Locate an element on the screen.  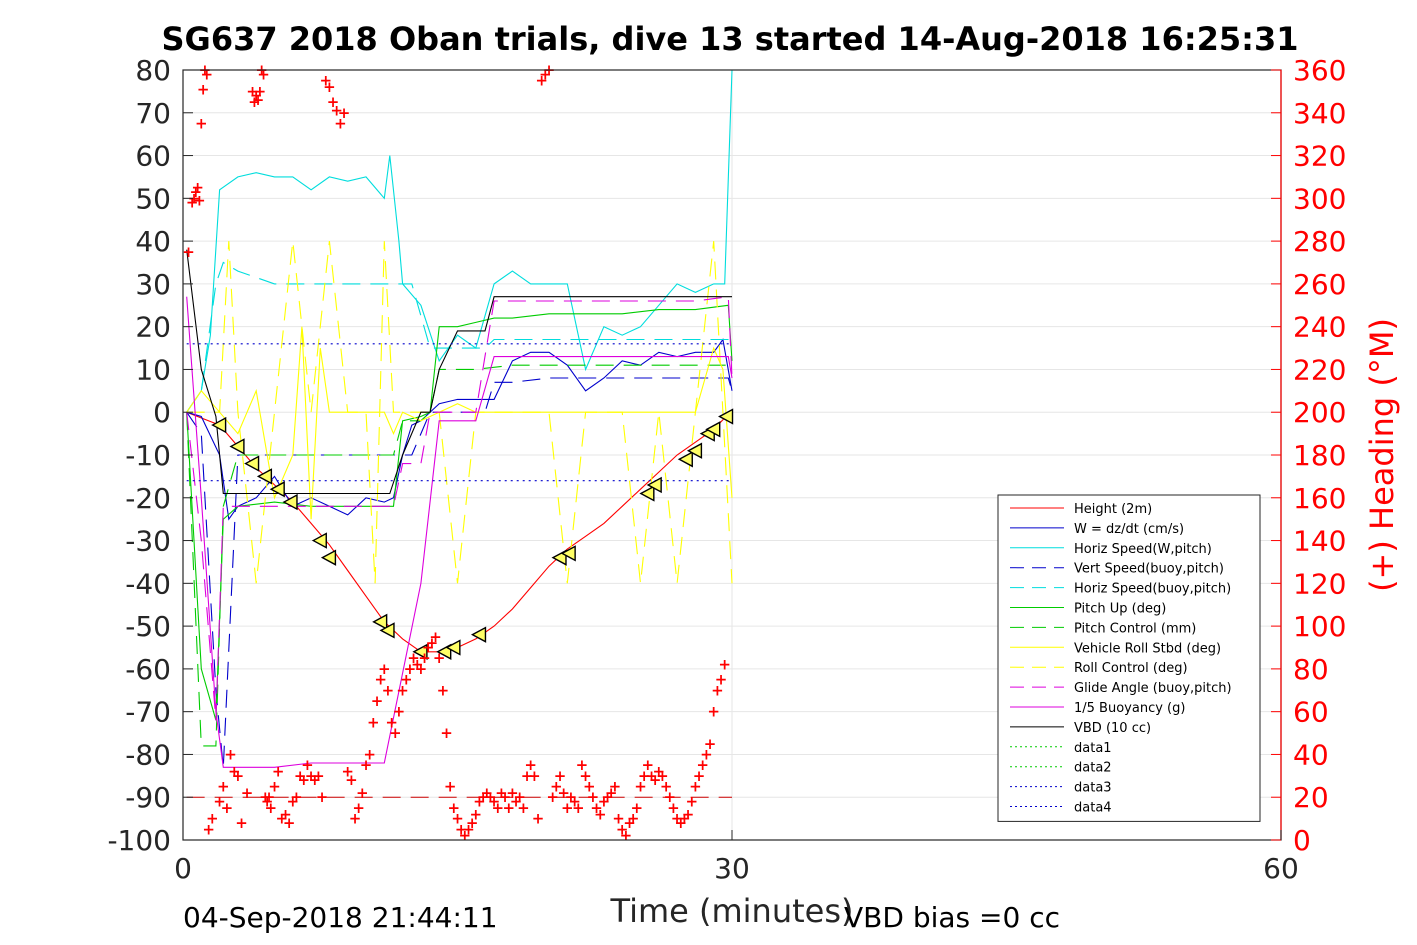
y-right-tick-label: 0 is located at coordinates (1302, 840).